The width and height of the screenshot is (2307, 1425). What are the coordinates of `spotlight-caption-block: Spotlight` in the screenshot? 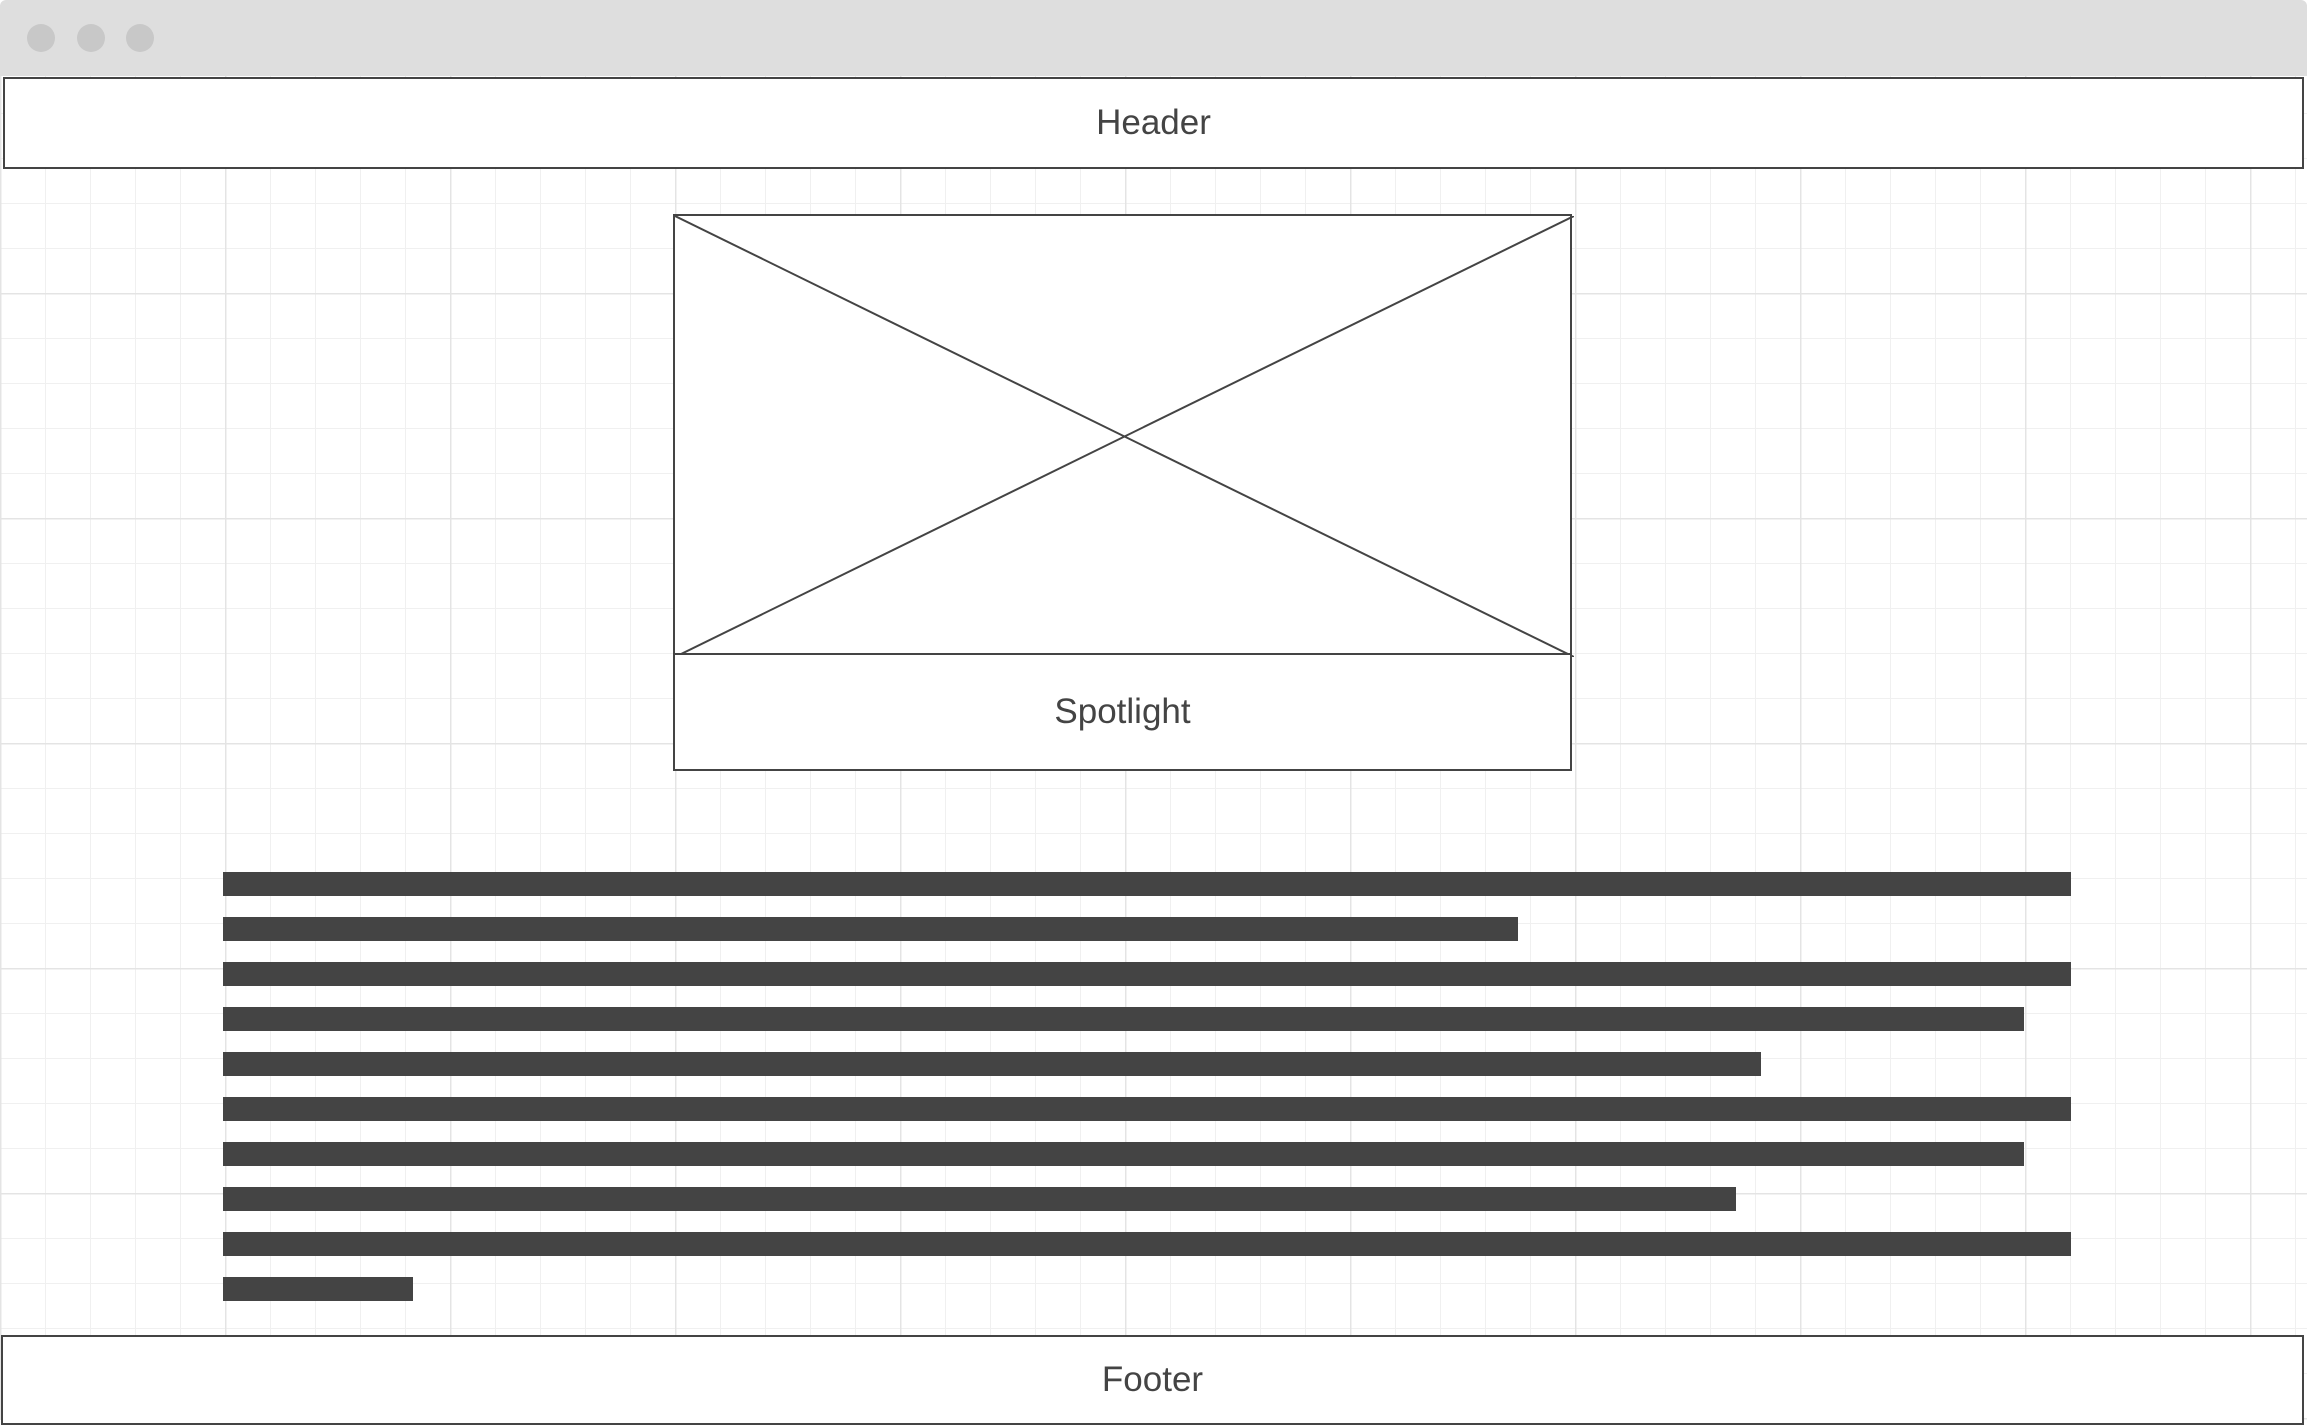 It's located at (1122, 712).